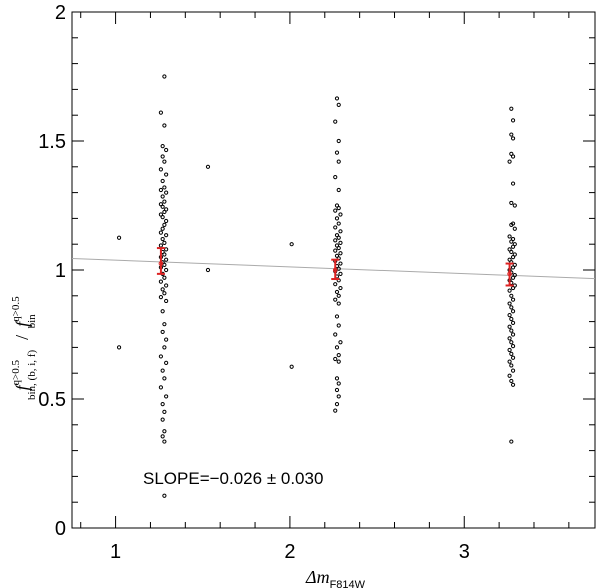  Describe the element at coordinates (32, 375) in the screenshot. I see `y-label-num-sub: bin, (b, i, f)` at that location.